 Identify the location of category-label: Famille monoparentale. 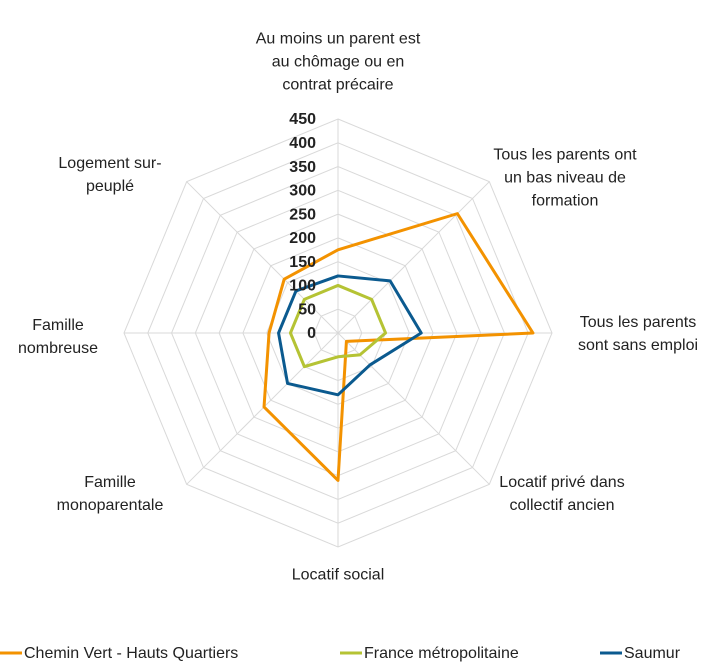
(110, 494).